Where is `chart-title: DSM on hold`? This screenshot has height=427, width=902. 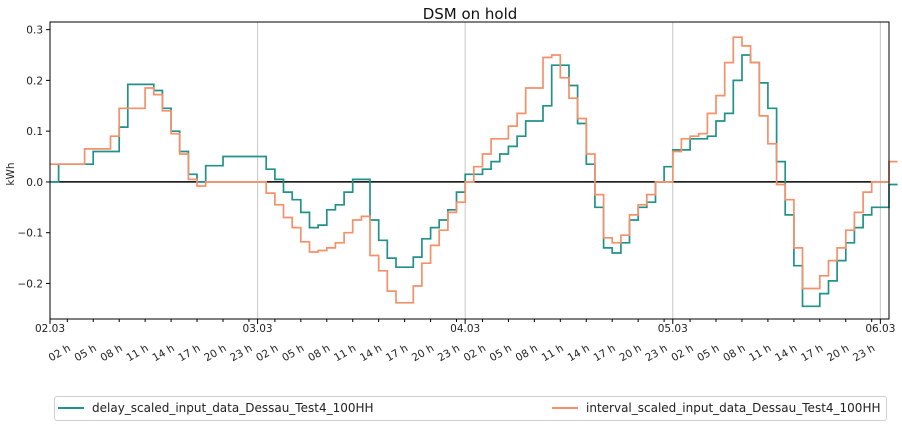
chart-title: DSM on hold is located at coordinates (470, 14).